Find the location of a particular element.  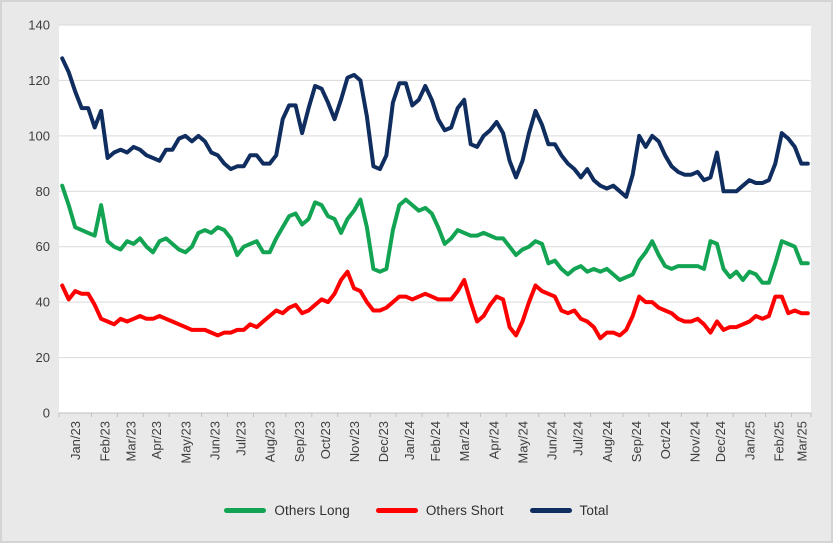

x-axis-month-label: Nov/24 is located at coordinates (694, 441).